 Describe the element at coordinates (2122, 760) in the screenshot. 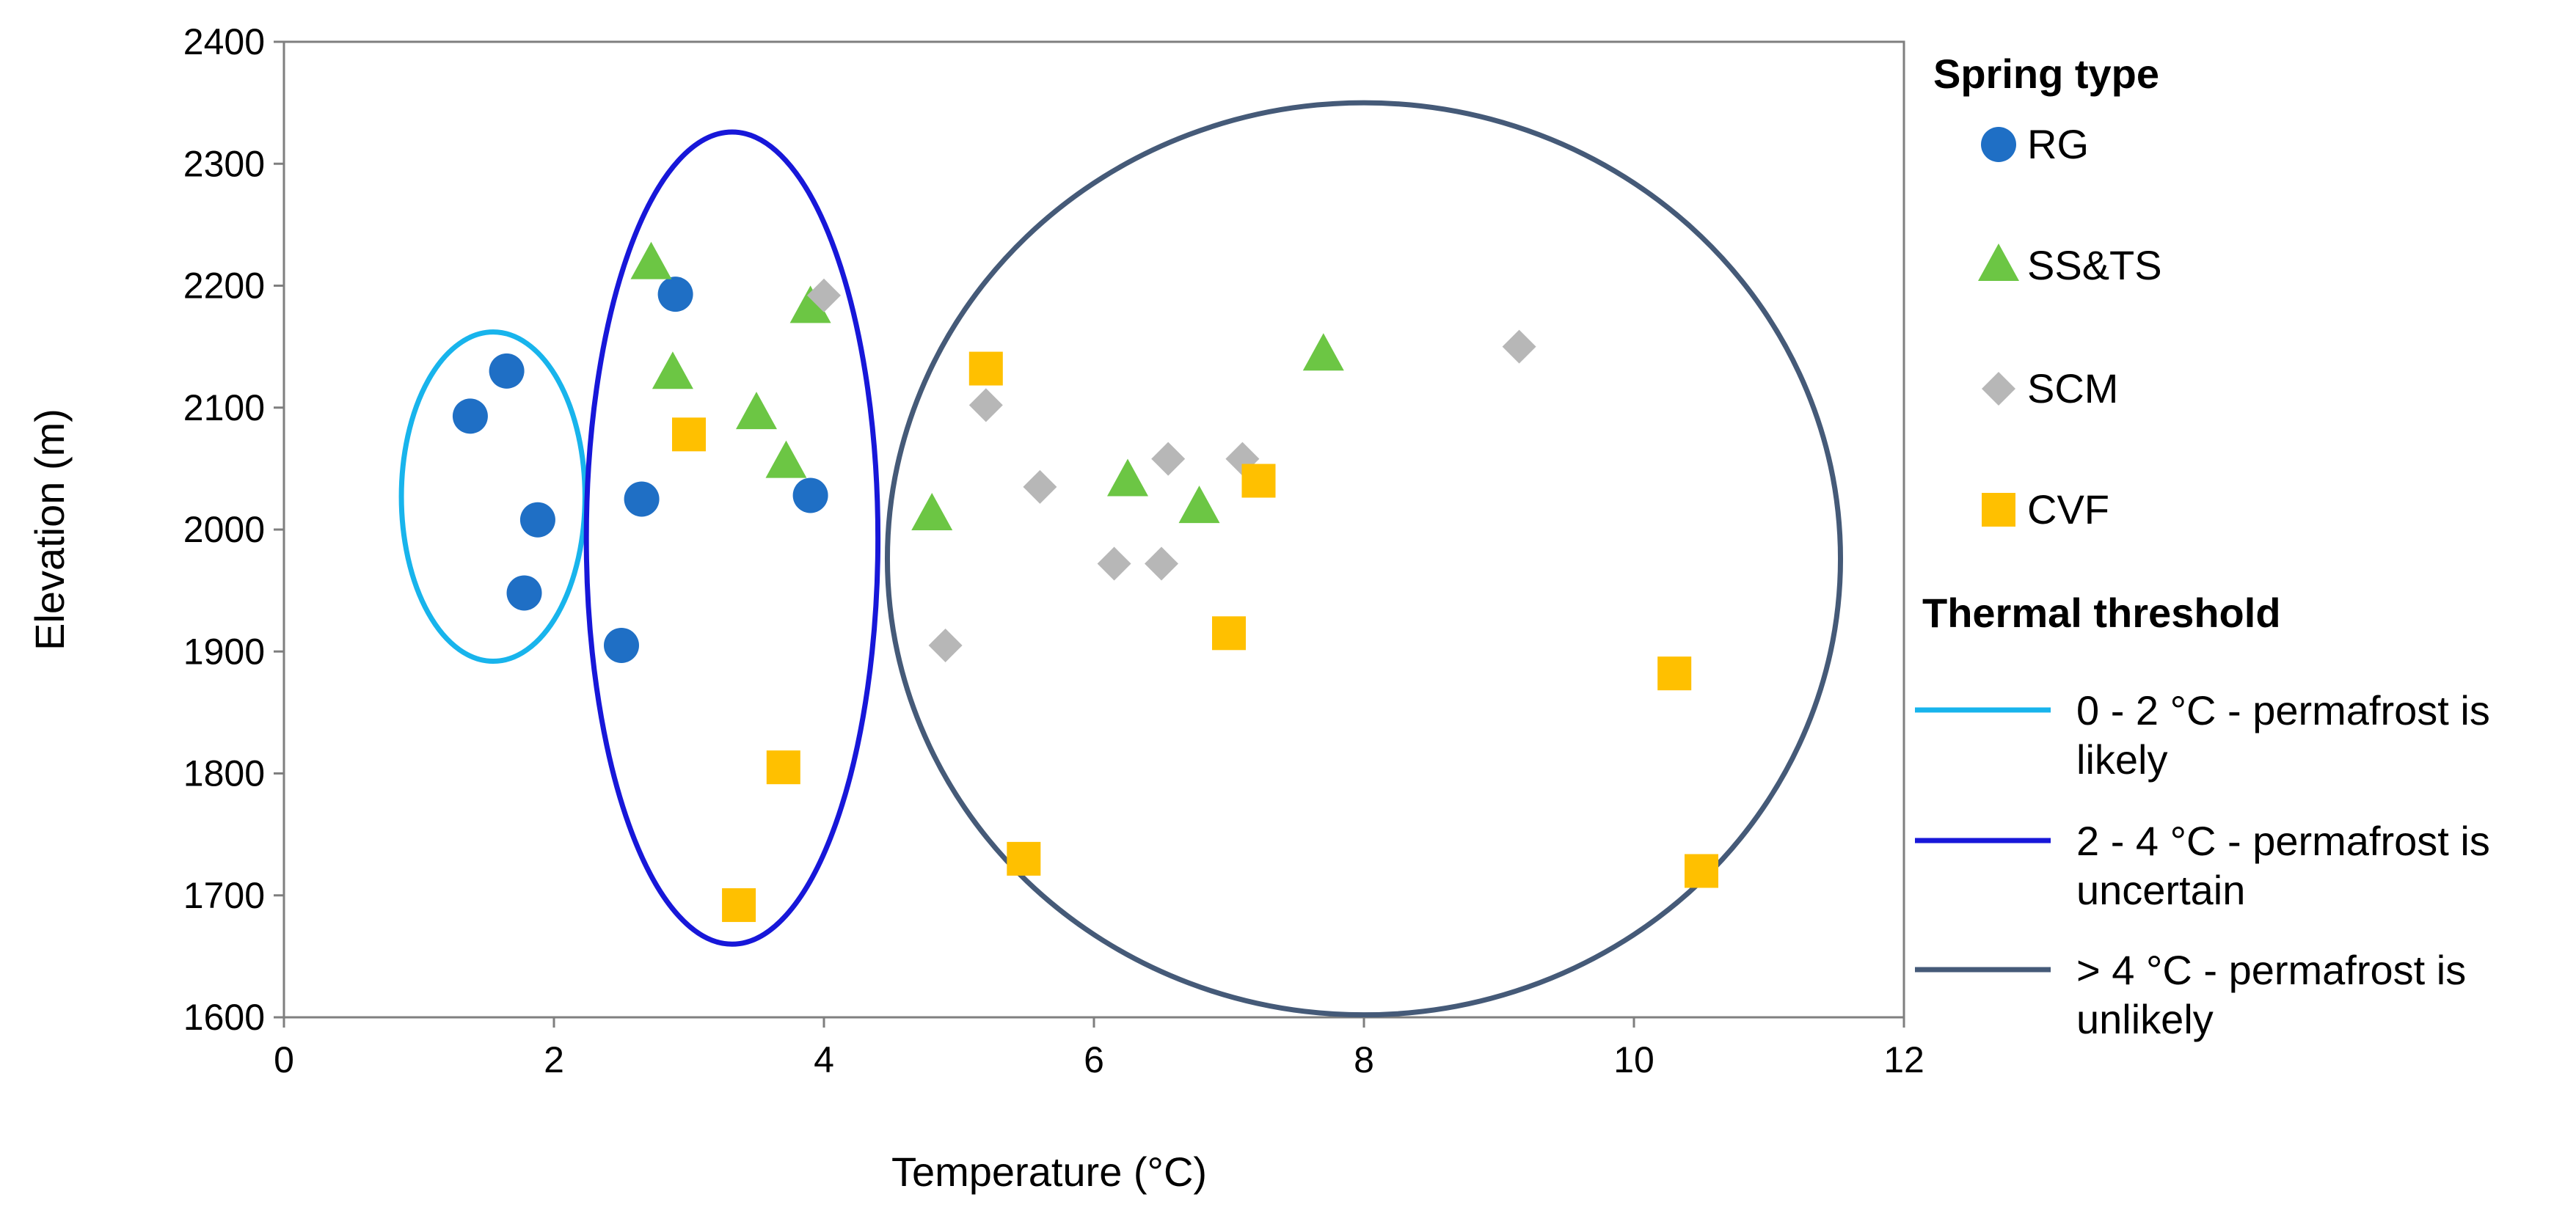

I see `legend-threshold-label-likely-cont: likely` at that location.